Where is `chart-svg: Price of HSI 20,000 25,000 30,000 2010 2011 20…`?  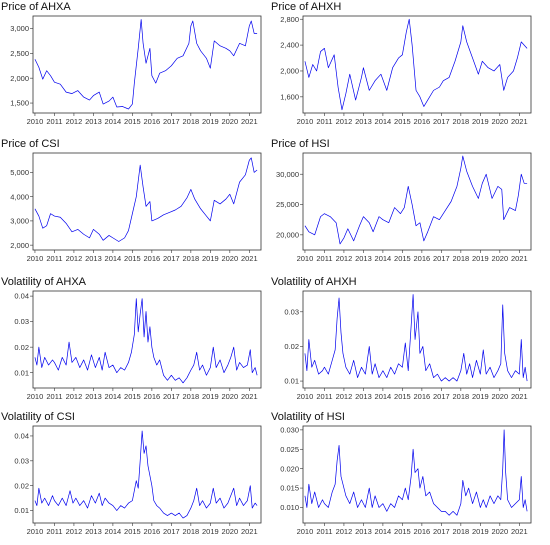 chart-svg: Price of HSI 20,000 25,000 30,000 2010 2011 20… is located at coordinates (401, 200).